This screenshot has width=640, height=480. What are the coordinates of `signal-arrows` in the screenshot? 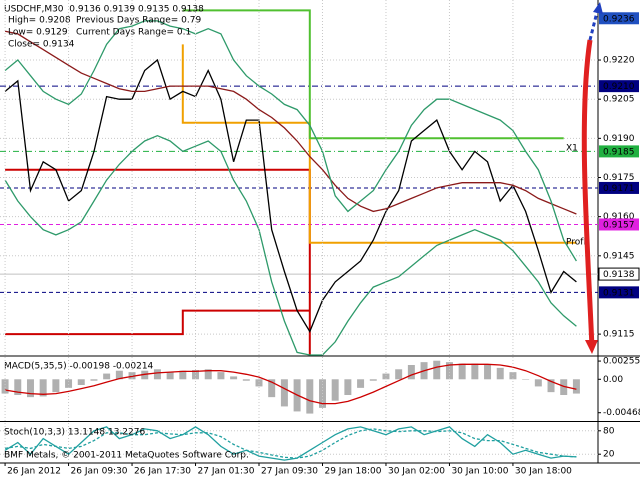 It's located at (592, 178).